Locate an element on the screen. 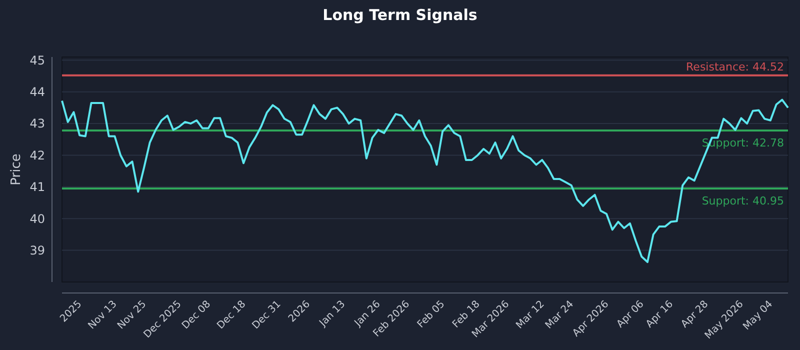  chart-title: Long Term Signals is located at coordinates (400, 15).